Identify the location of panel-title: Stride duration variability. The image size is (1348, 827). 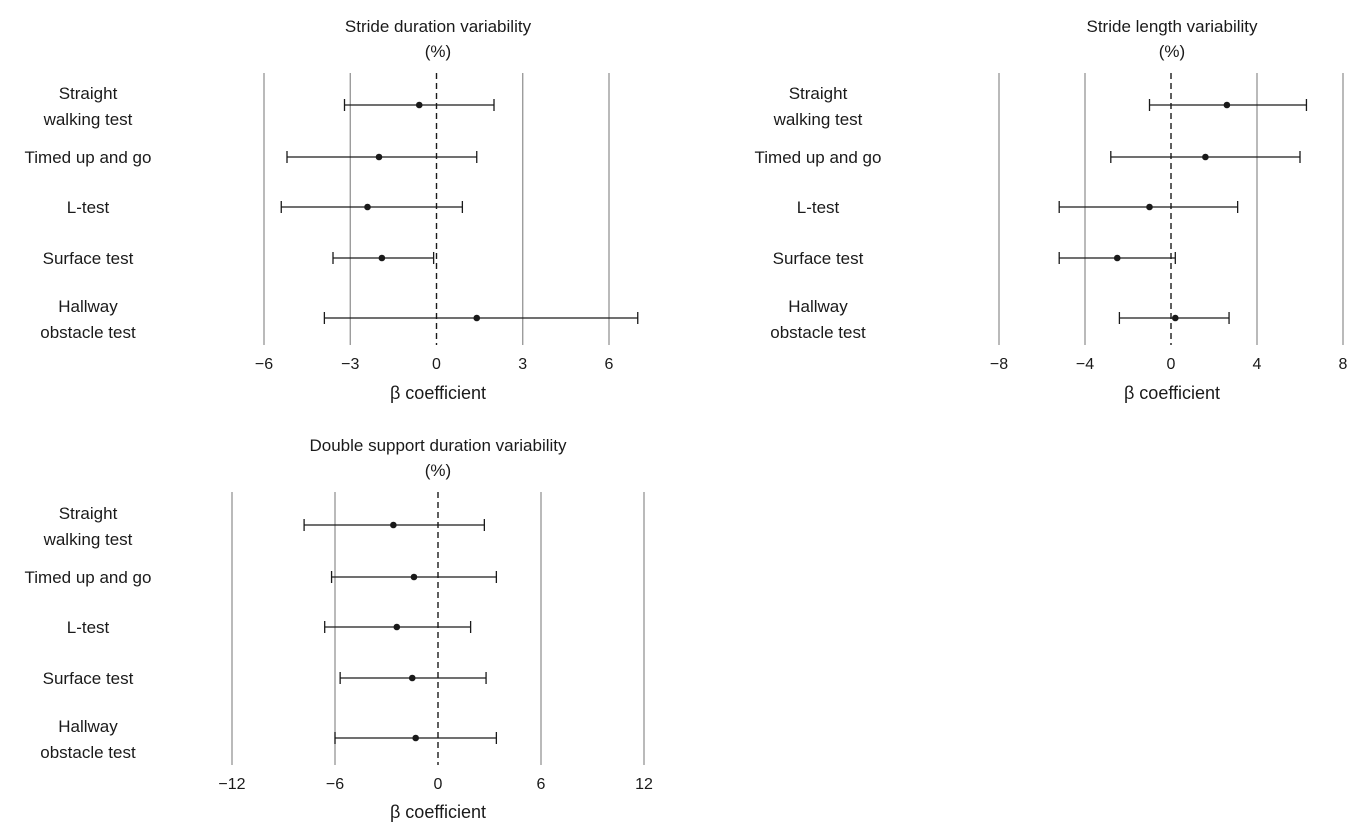
(438, 26).